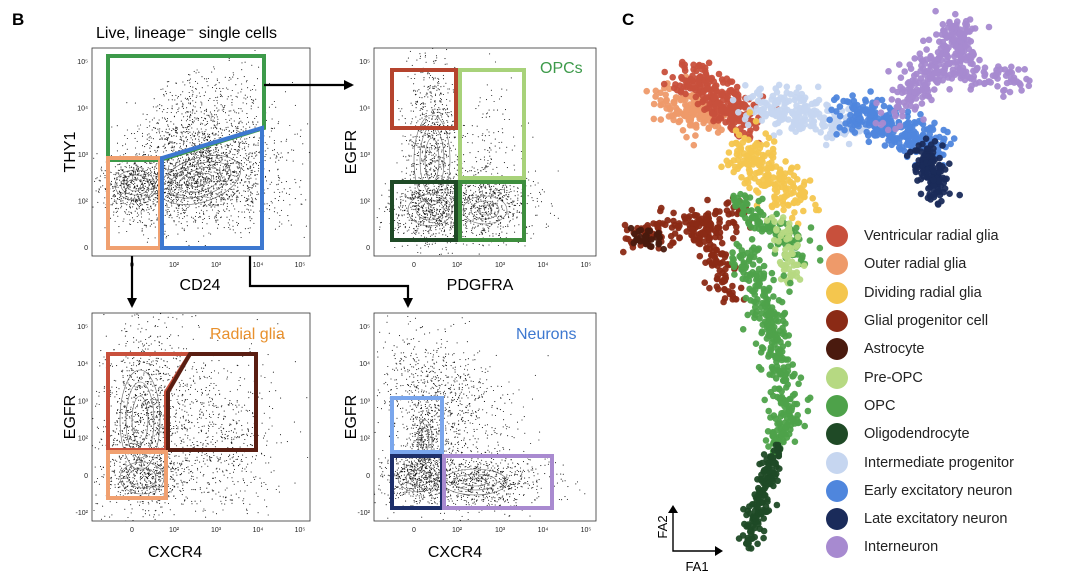 The height and width of the screenshot is (577, 1080). What do you see at coordinates (485, 417) in the screenshot?
I see `plot-frame-neuron` at bounding box center [485, 417].